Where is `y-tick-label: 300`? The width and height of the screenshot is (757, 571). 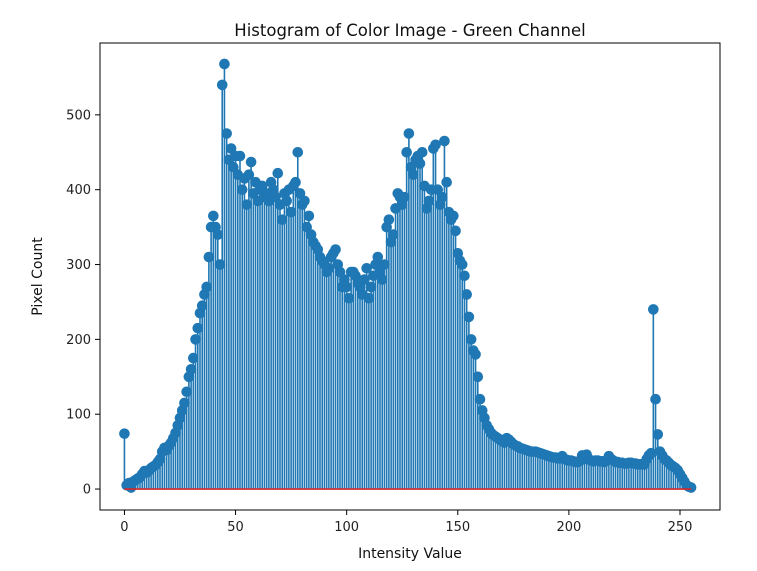 y-tick-label: 300 is located at coordinates (78, 265).